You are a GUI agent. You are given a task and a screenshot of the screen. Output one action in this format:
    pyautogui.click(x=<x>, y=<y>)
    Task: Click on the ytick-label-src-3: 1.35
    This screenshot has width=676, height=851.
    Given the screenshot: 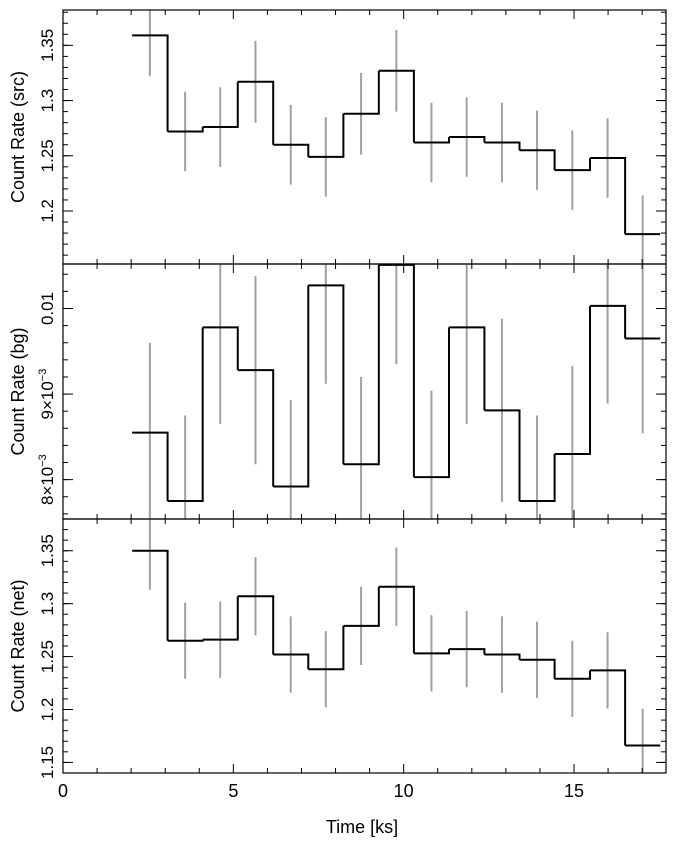 What is the action you would take?
    pyautogui.click(x=47, y=45)
    